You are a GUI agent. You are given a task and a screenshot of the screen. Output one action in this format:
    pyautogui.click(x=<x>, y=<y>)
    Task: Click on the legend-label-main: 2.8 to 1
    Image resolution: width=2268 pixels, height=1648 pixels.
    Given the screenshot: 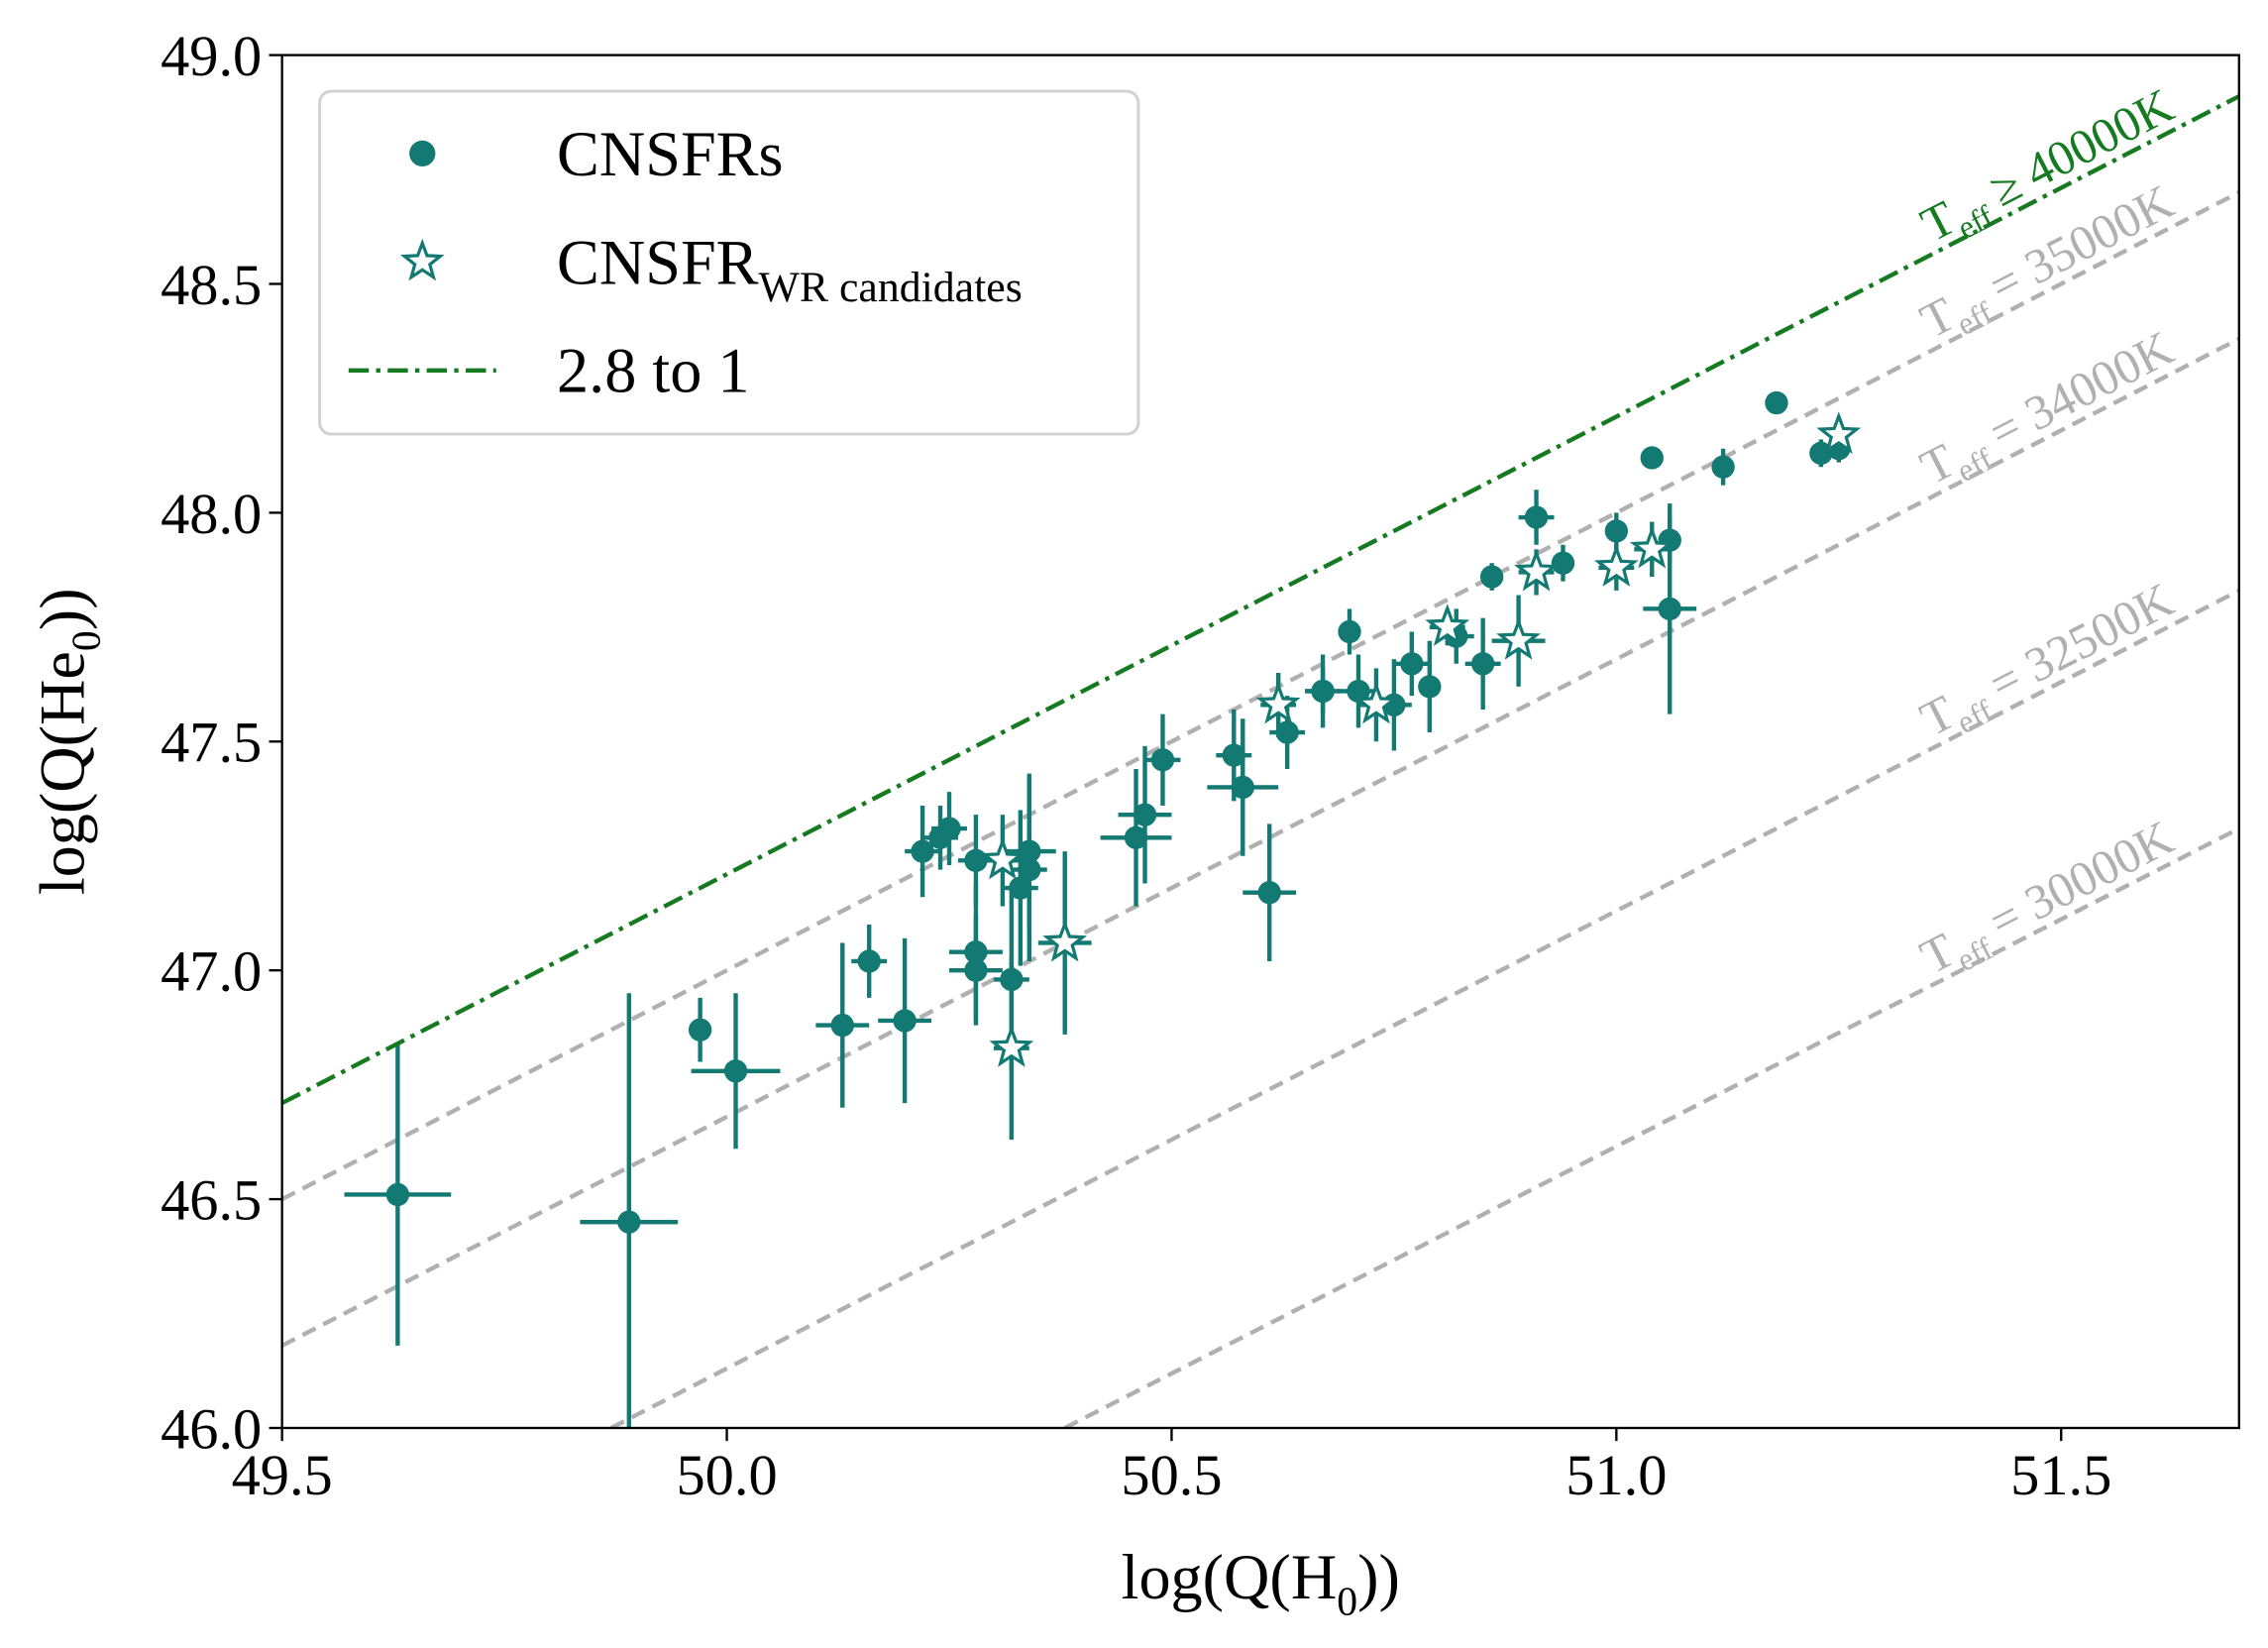 What is the action you would take?
    pyautogui.click(x=653, y=371)
    